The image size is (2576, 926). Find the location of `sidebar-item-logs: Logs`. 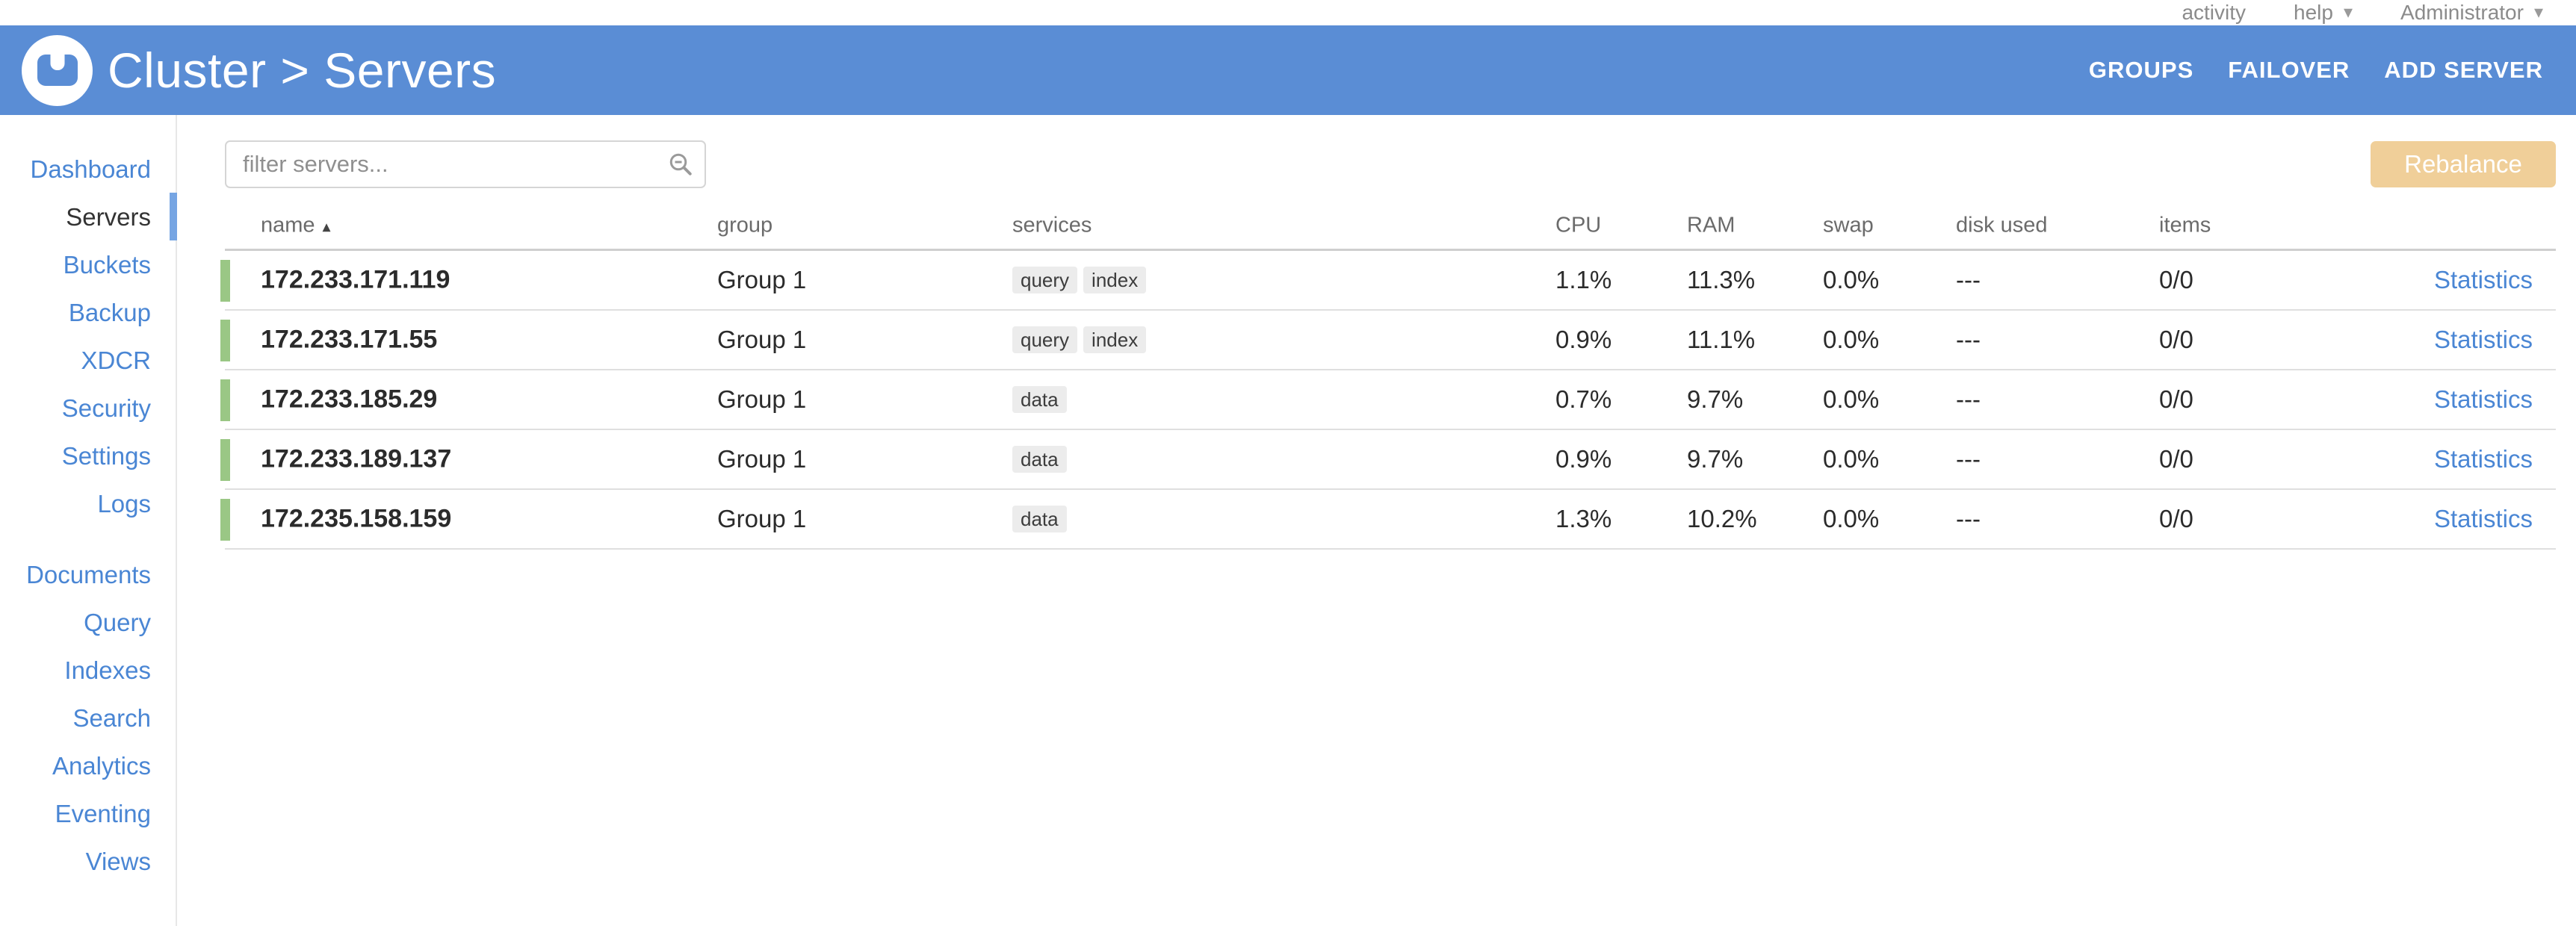

sidebar-item-logs: Logs is located at coordinates (124, 504).